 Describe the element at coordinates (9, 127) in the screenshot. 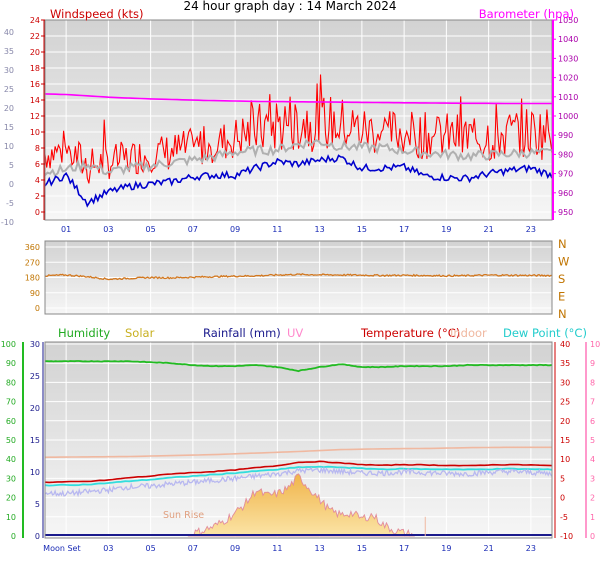

I see `outer-tick-label: 15` at that location.